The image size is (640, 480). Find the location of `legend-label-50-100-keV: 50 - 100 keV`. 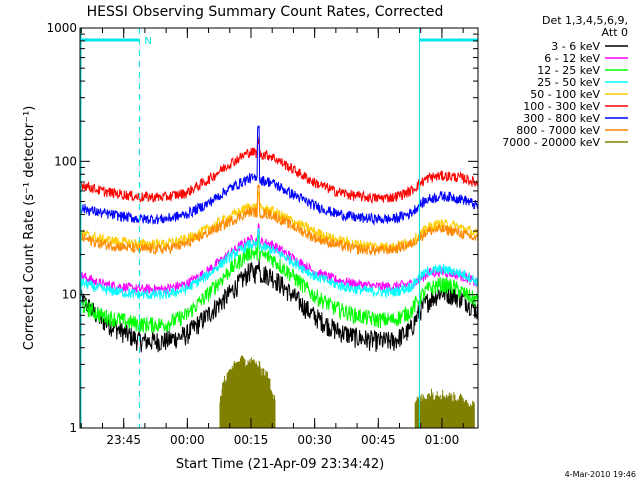

legend-label-50-100-keV: 50 - 100 keV is located at coordinates (565, 94).